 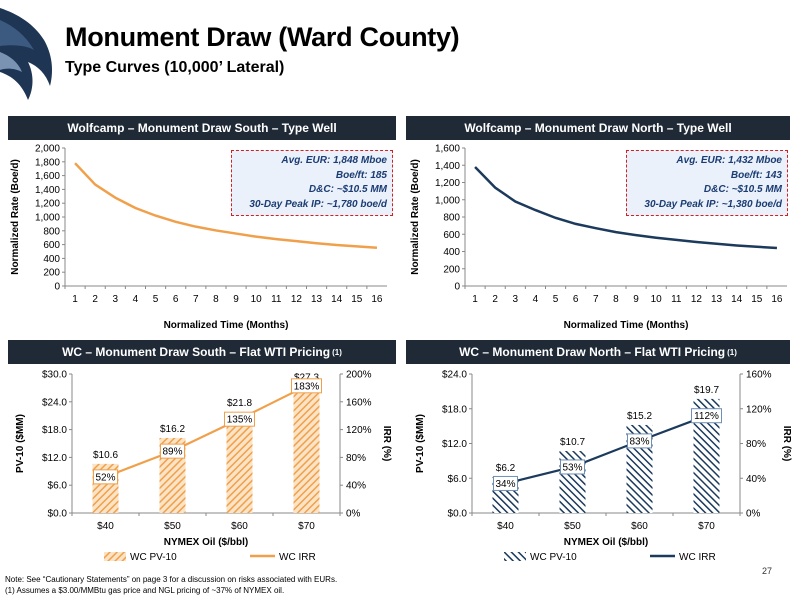 I want to click on pv10-data-label: $19.7, so click(x=706, y=390).